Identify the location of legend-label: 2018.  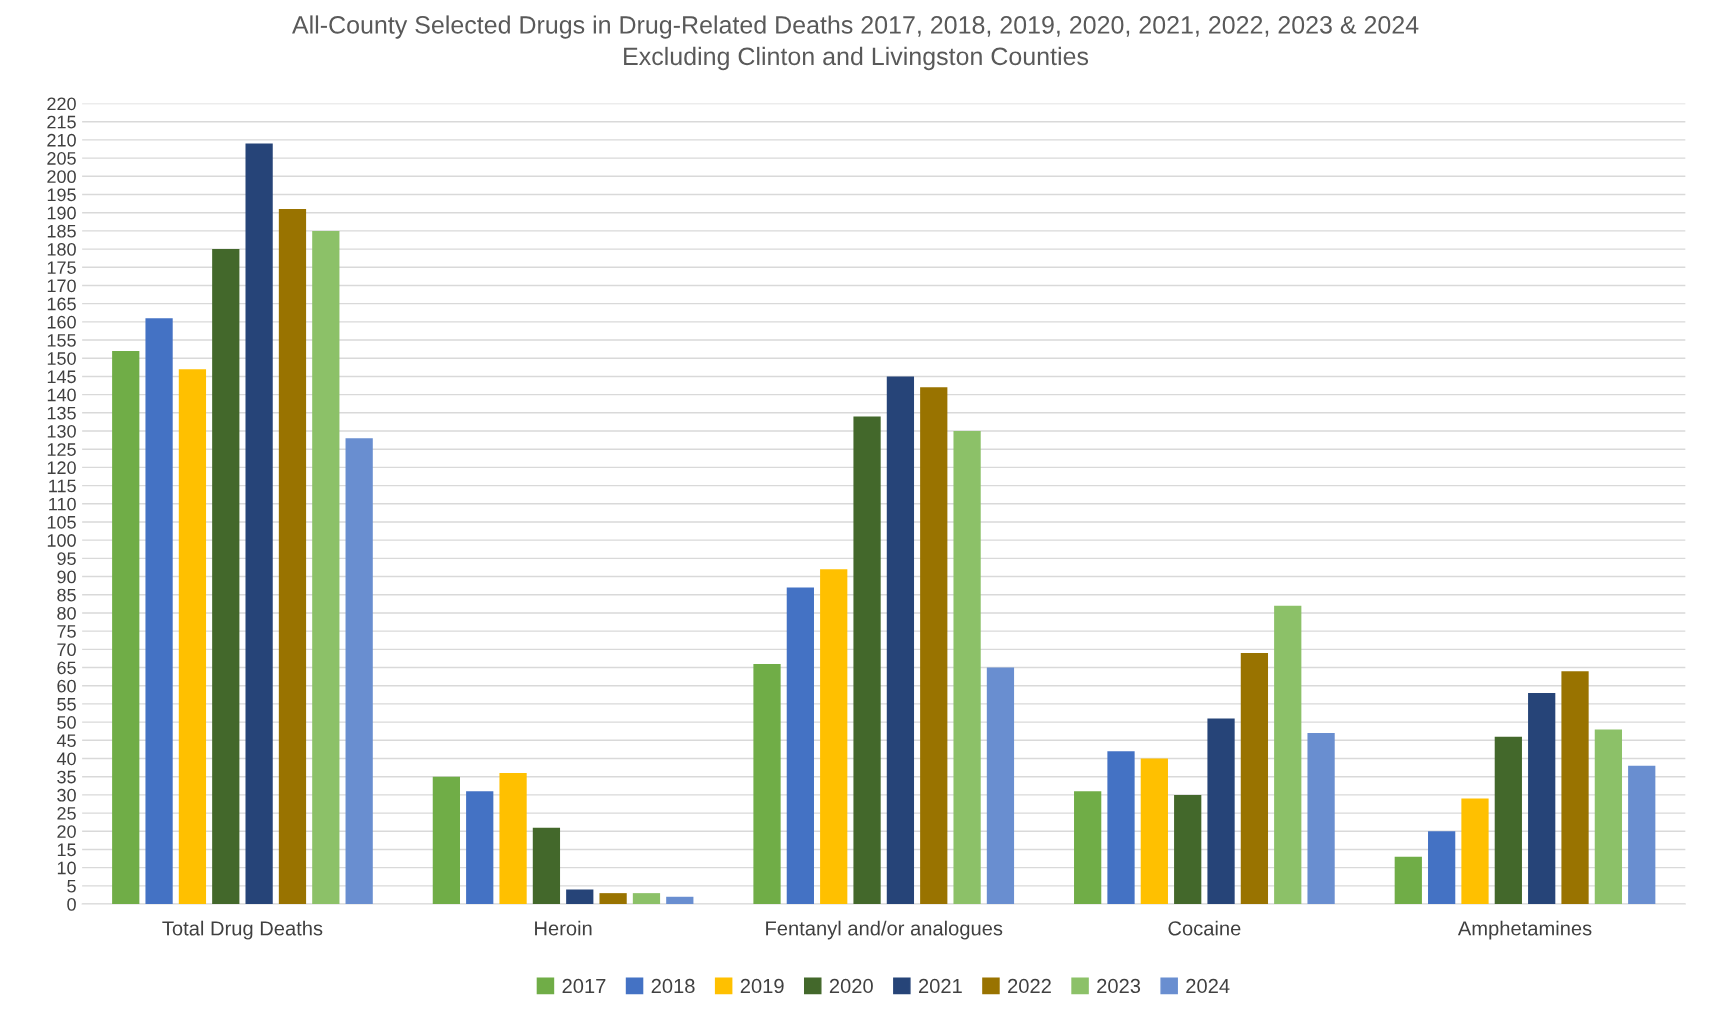
(673, 986).